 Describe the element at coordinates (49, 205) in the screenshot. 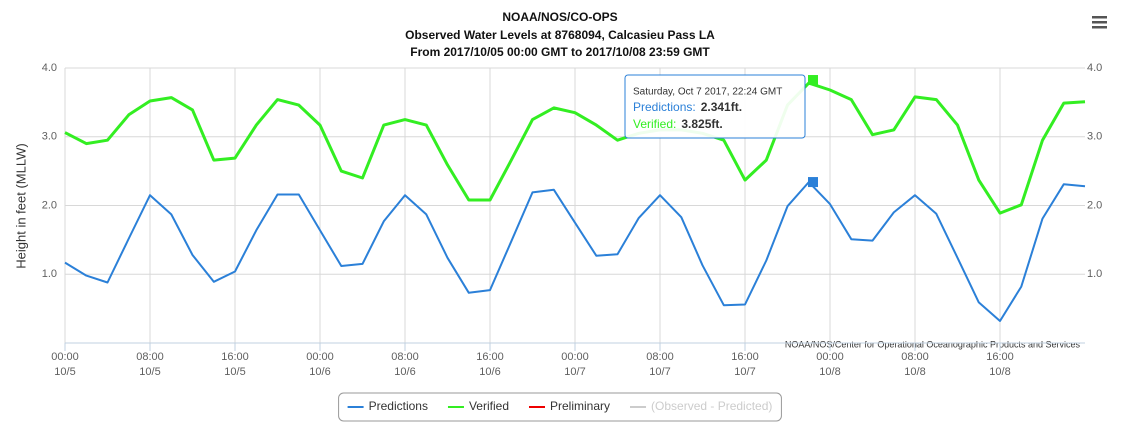

I see `y-tick-label: 2.0` at that location.